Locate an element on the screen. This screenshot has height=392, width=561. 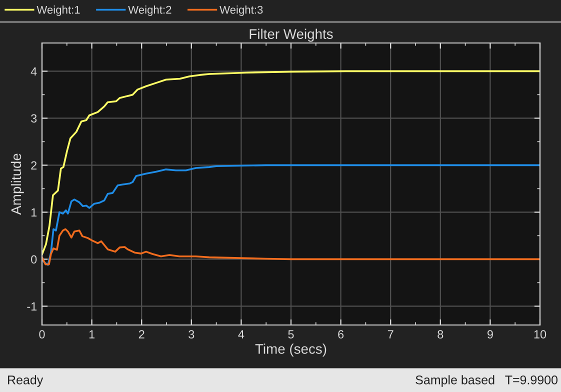
y-tick-label: 0 is located at coordinates (34, 259).